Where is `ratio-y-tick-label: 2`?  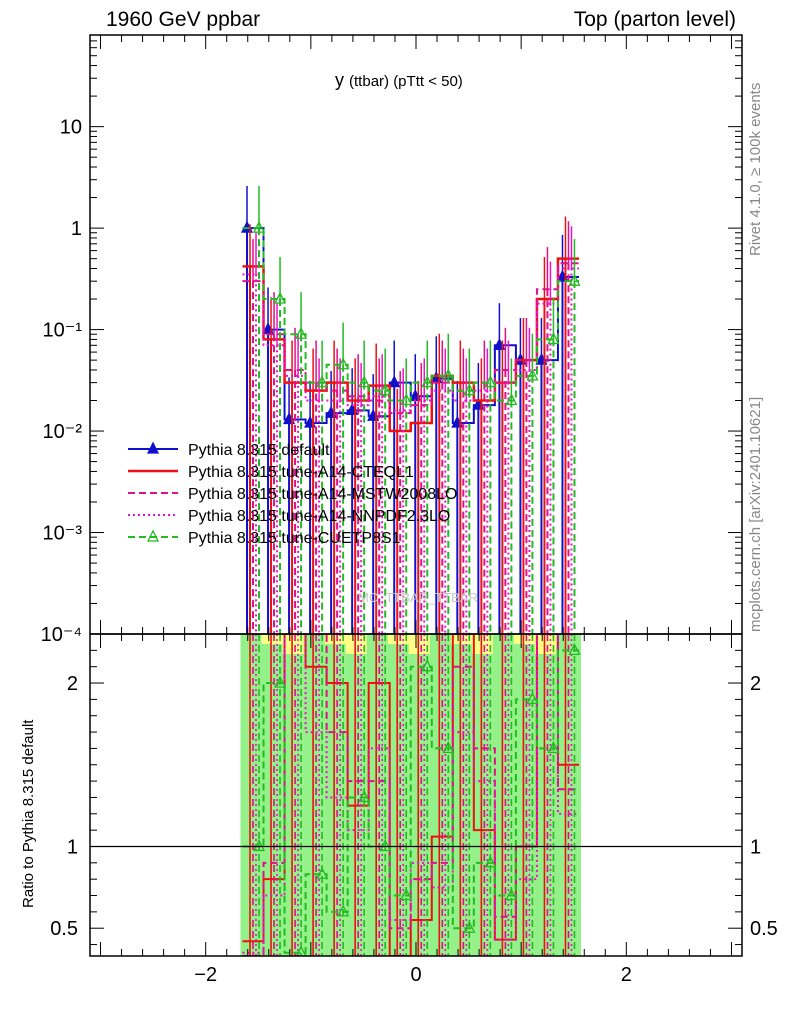 ratio-y-tick-label: 2 is located at coordinates (72, 684).